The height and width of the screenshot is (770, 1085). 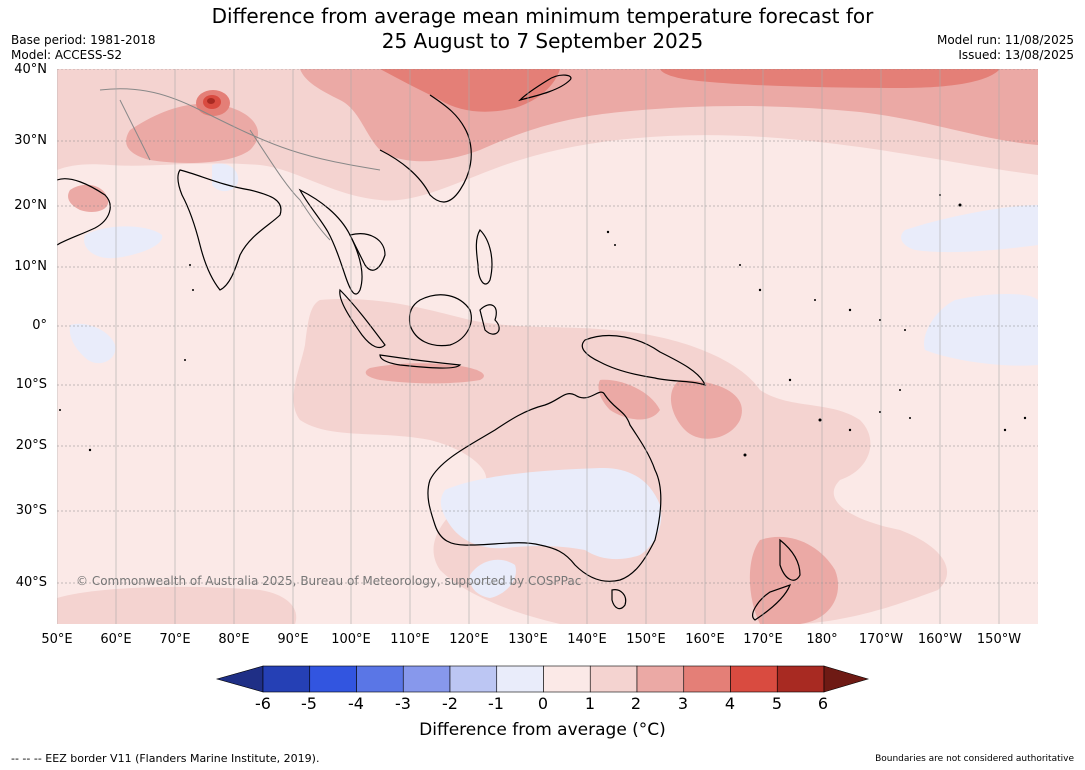 What do you see at coordinates (646, 639) in the screenshot?
I see `lon-label: 150°E` at bounding box center [646, 639].